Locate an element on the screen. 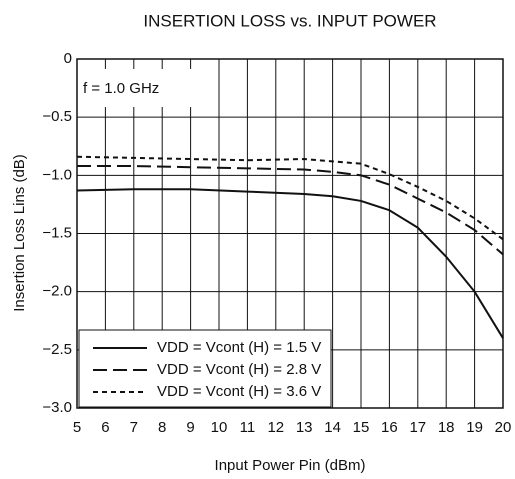  y-tick-label: −3.0 is located at coordinates (57, 407).